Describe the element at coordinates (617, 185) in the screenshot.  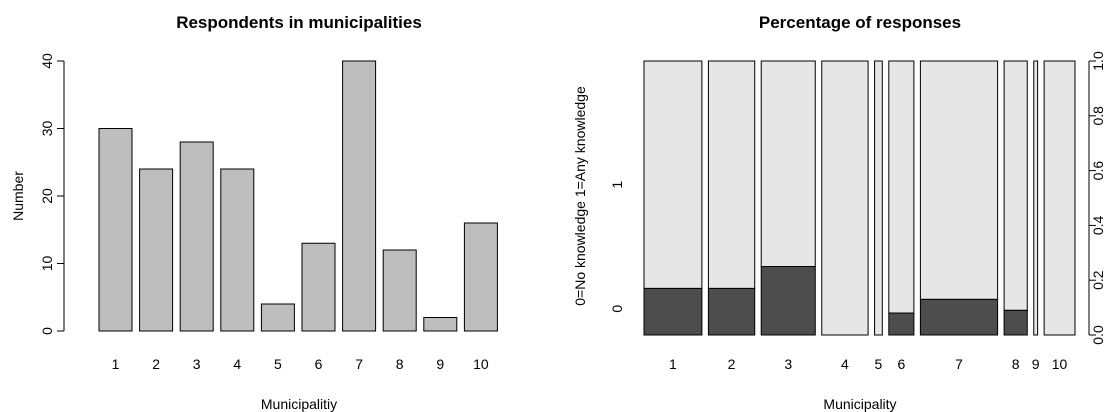
I see `right-left-tick-label: 1` at that location.